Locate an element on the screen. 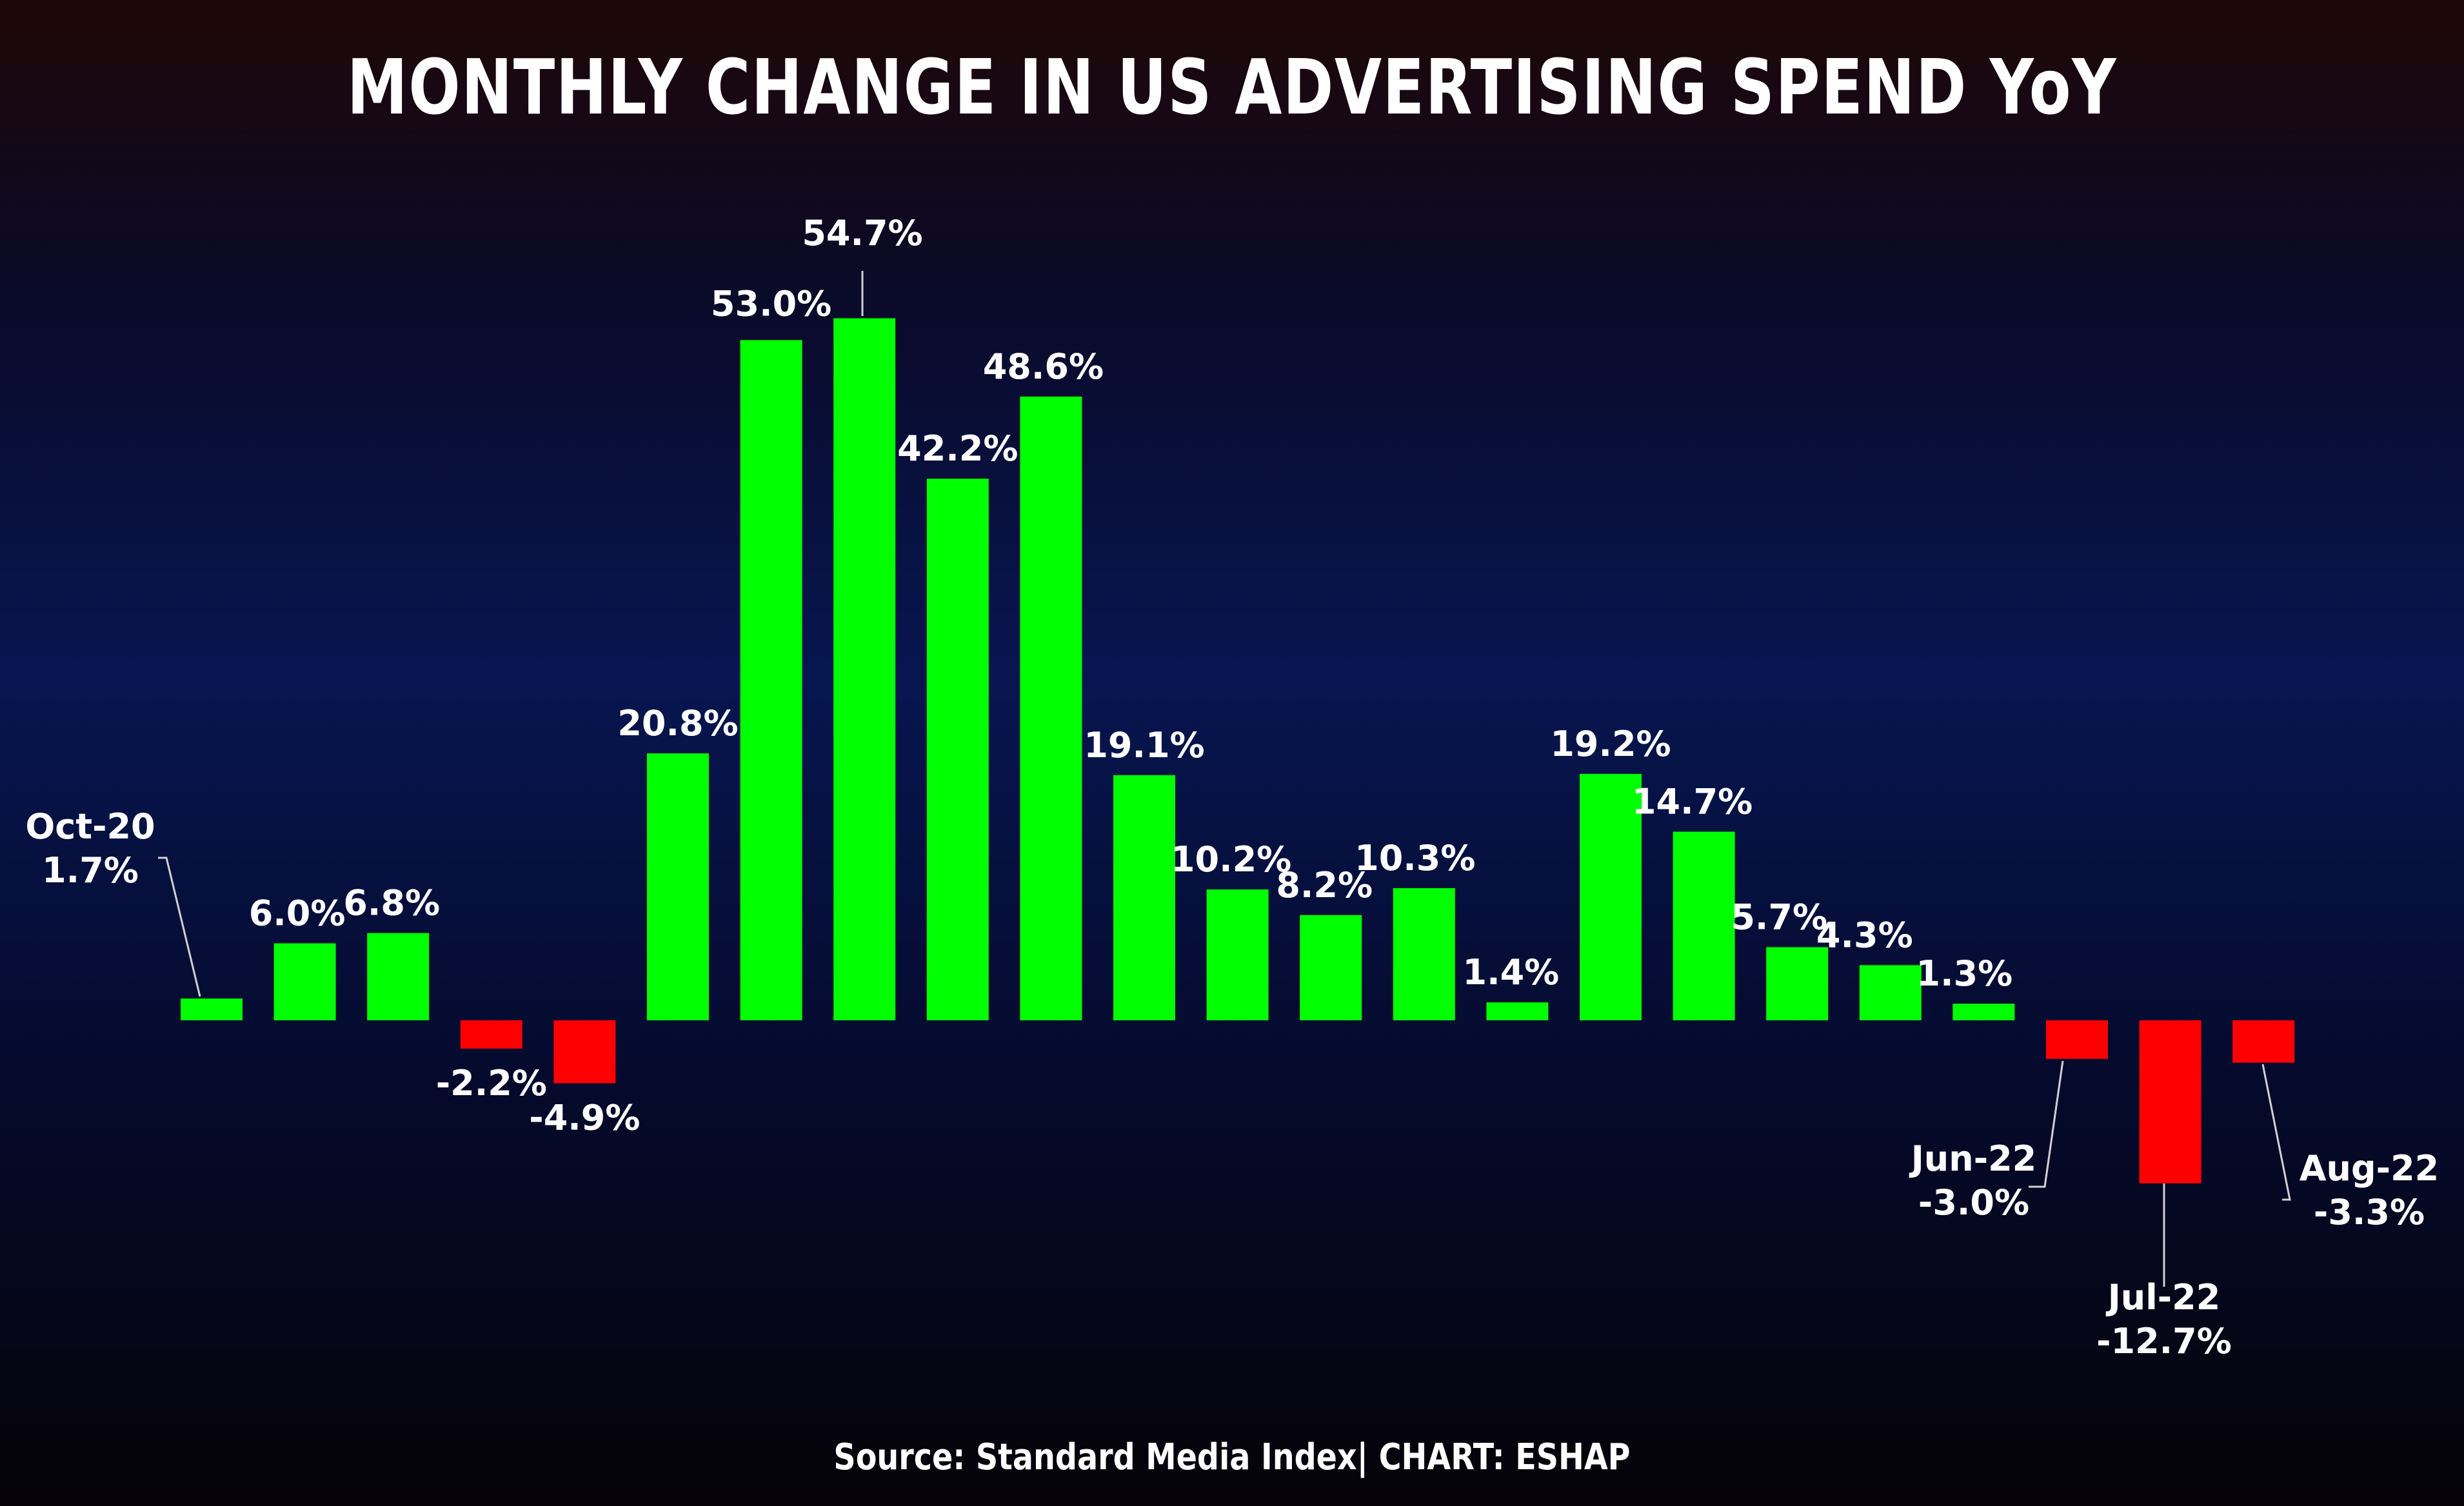 The image size is (2464, 1506). value-label-21: Jul-22 -12.7% is located at coordinates (2164, 1319).